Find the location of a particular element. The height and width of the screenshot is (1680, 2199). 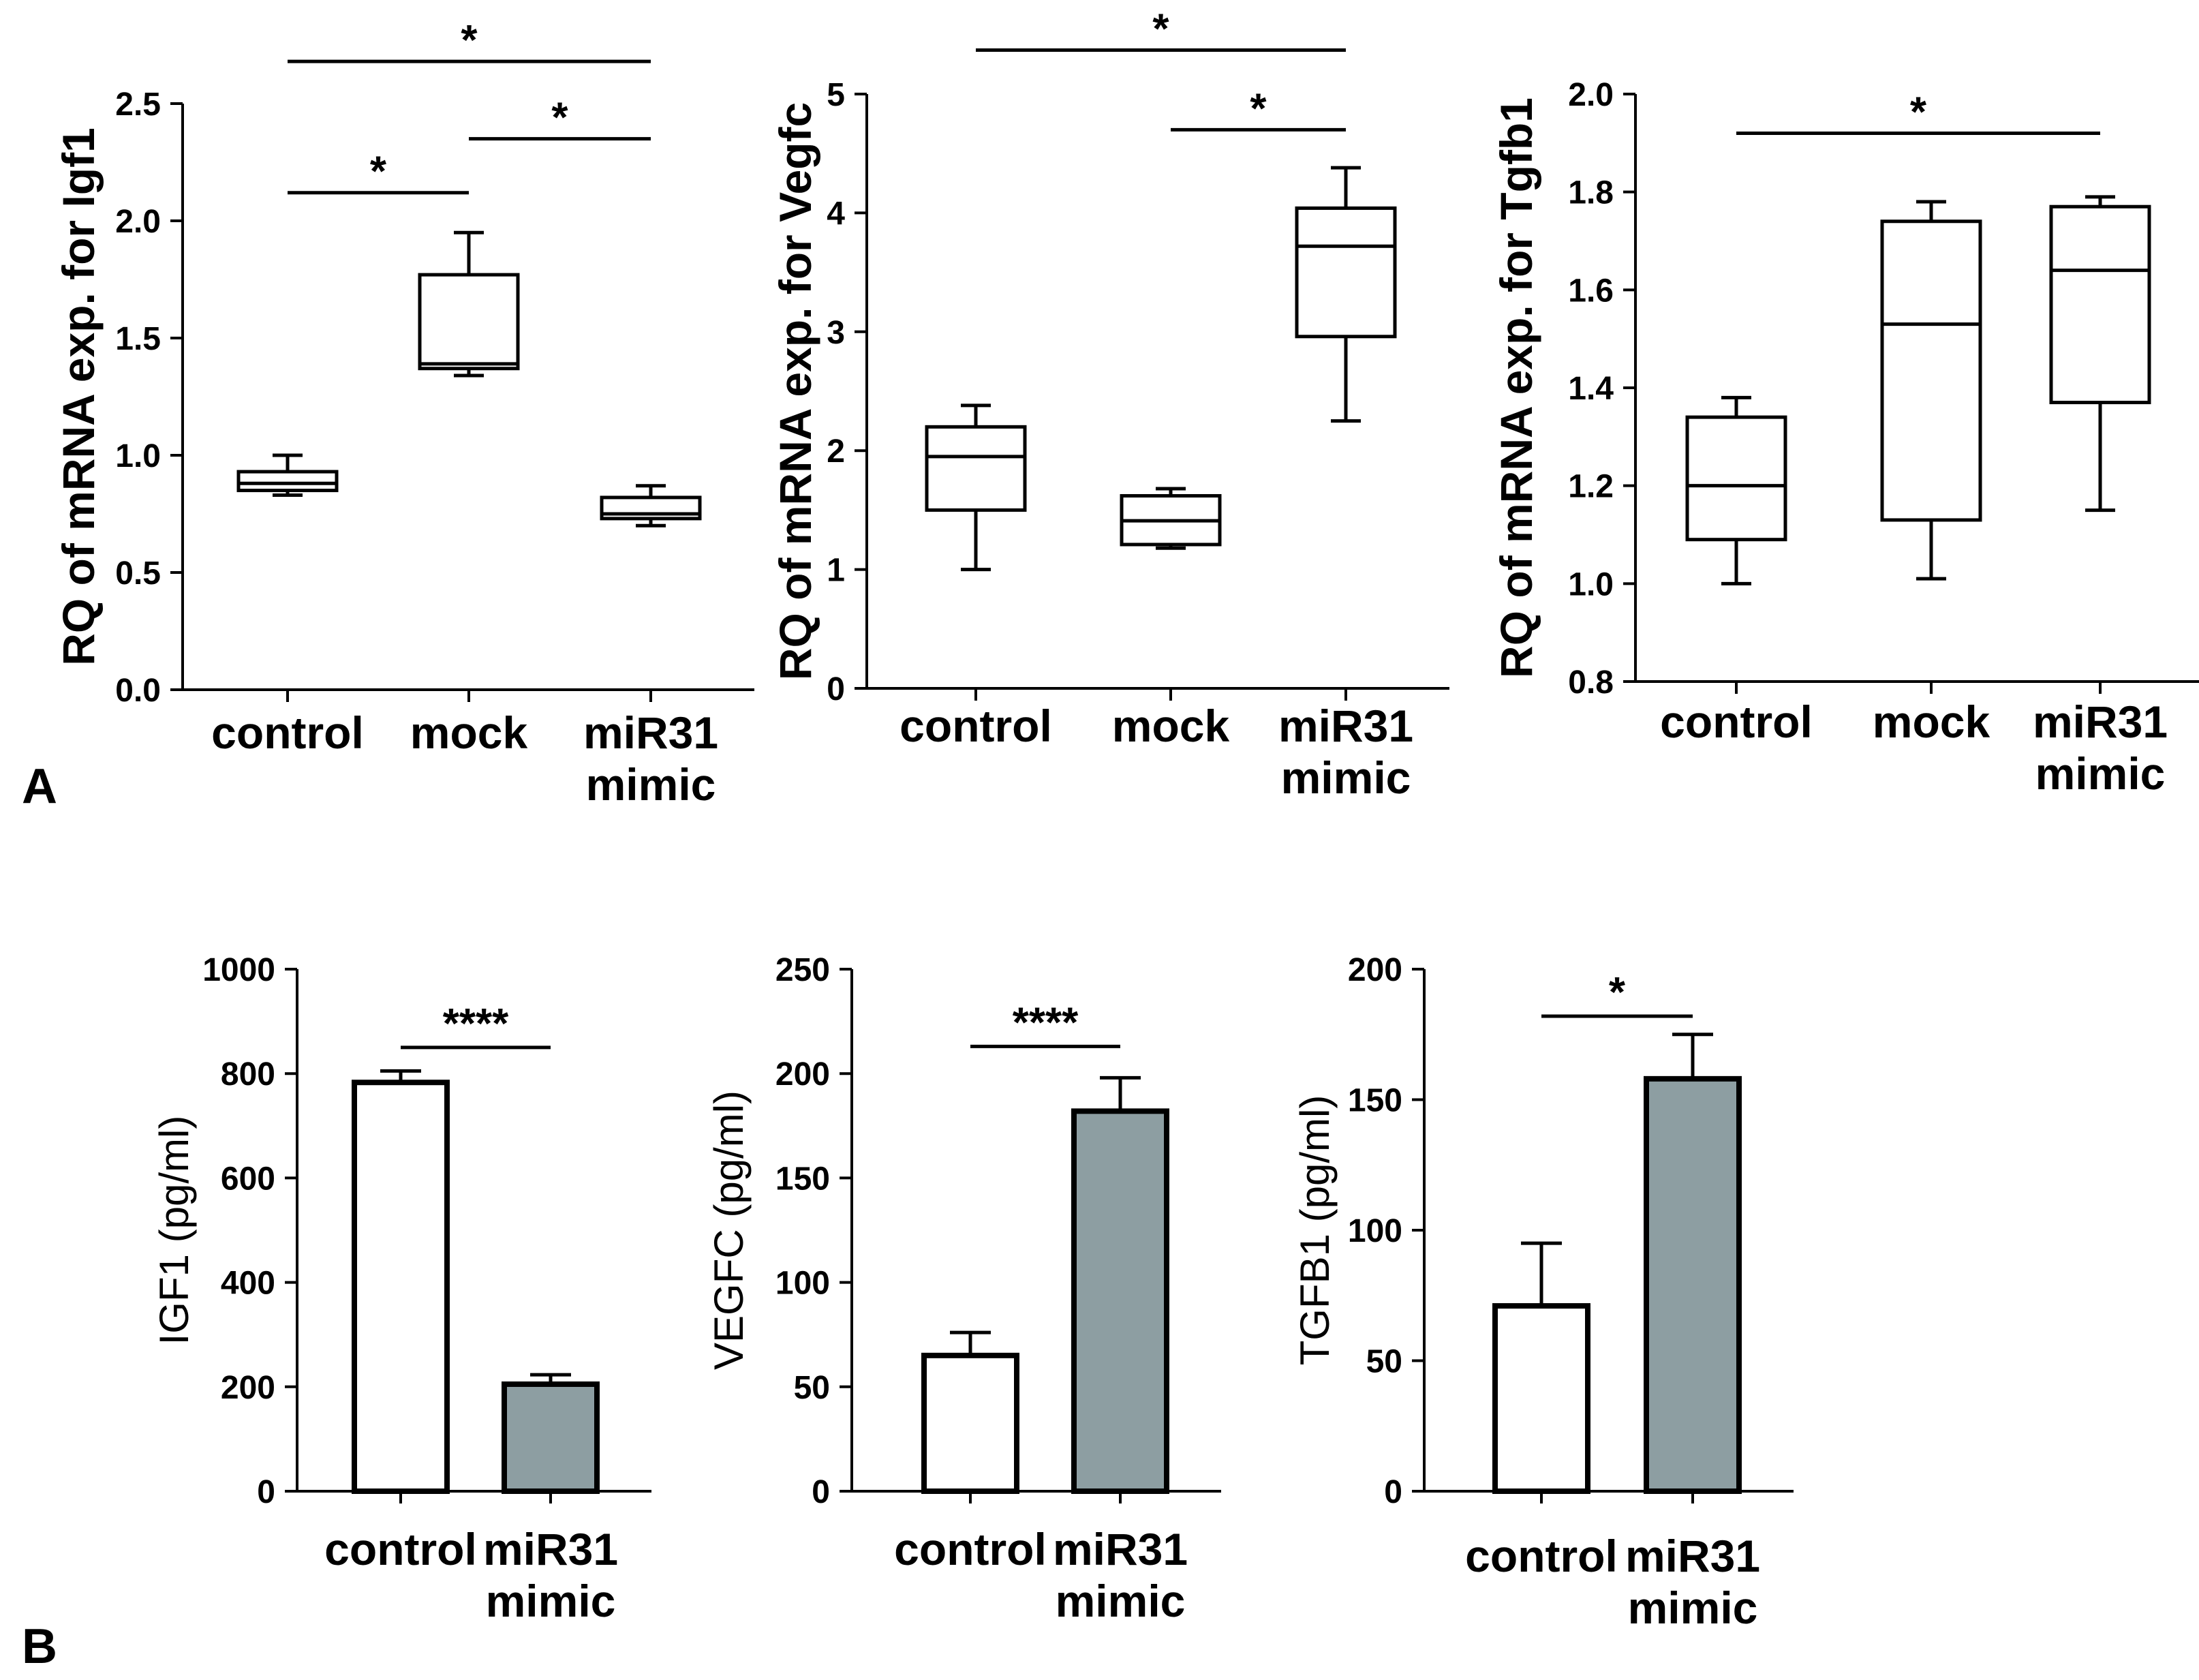

y-tick-label: 2.5 is located at coordinates (138, 105).